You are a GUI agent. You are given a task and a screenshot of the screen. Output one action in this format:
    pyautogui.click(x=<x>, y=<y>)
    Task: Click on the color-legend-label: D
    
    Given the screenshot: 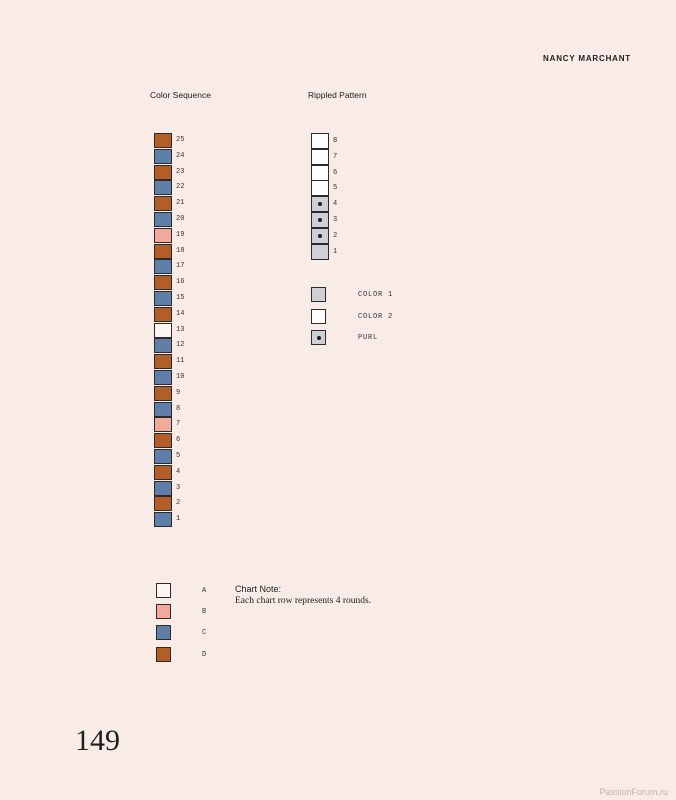 What is the action you would take?
    pyautogui.click(x=205, y=654)
    